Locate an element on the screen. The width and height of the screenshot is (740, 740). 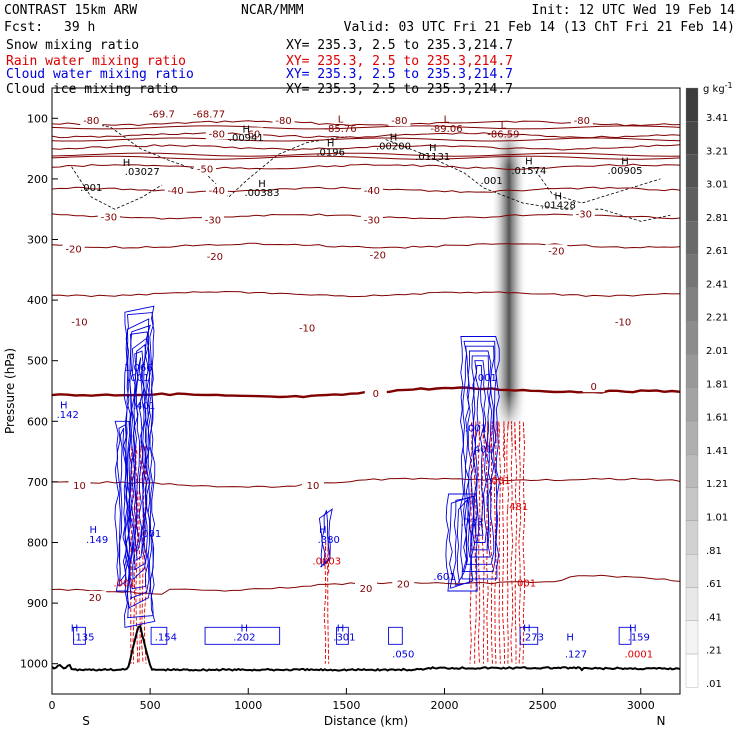
point-label: .001 is located at coordinates (124, 583).